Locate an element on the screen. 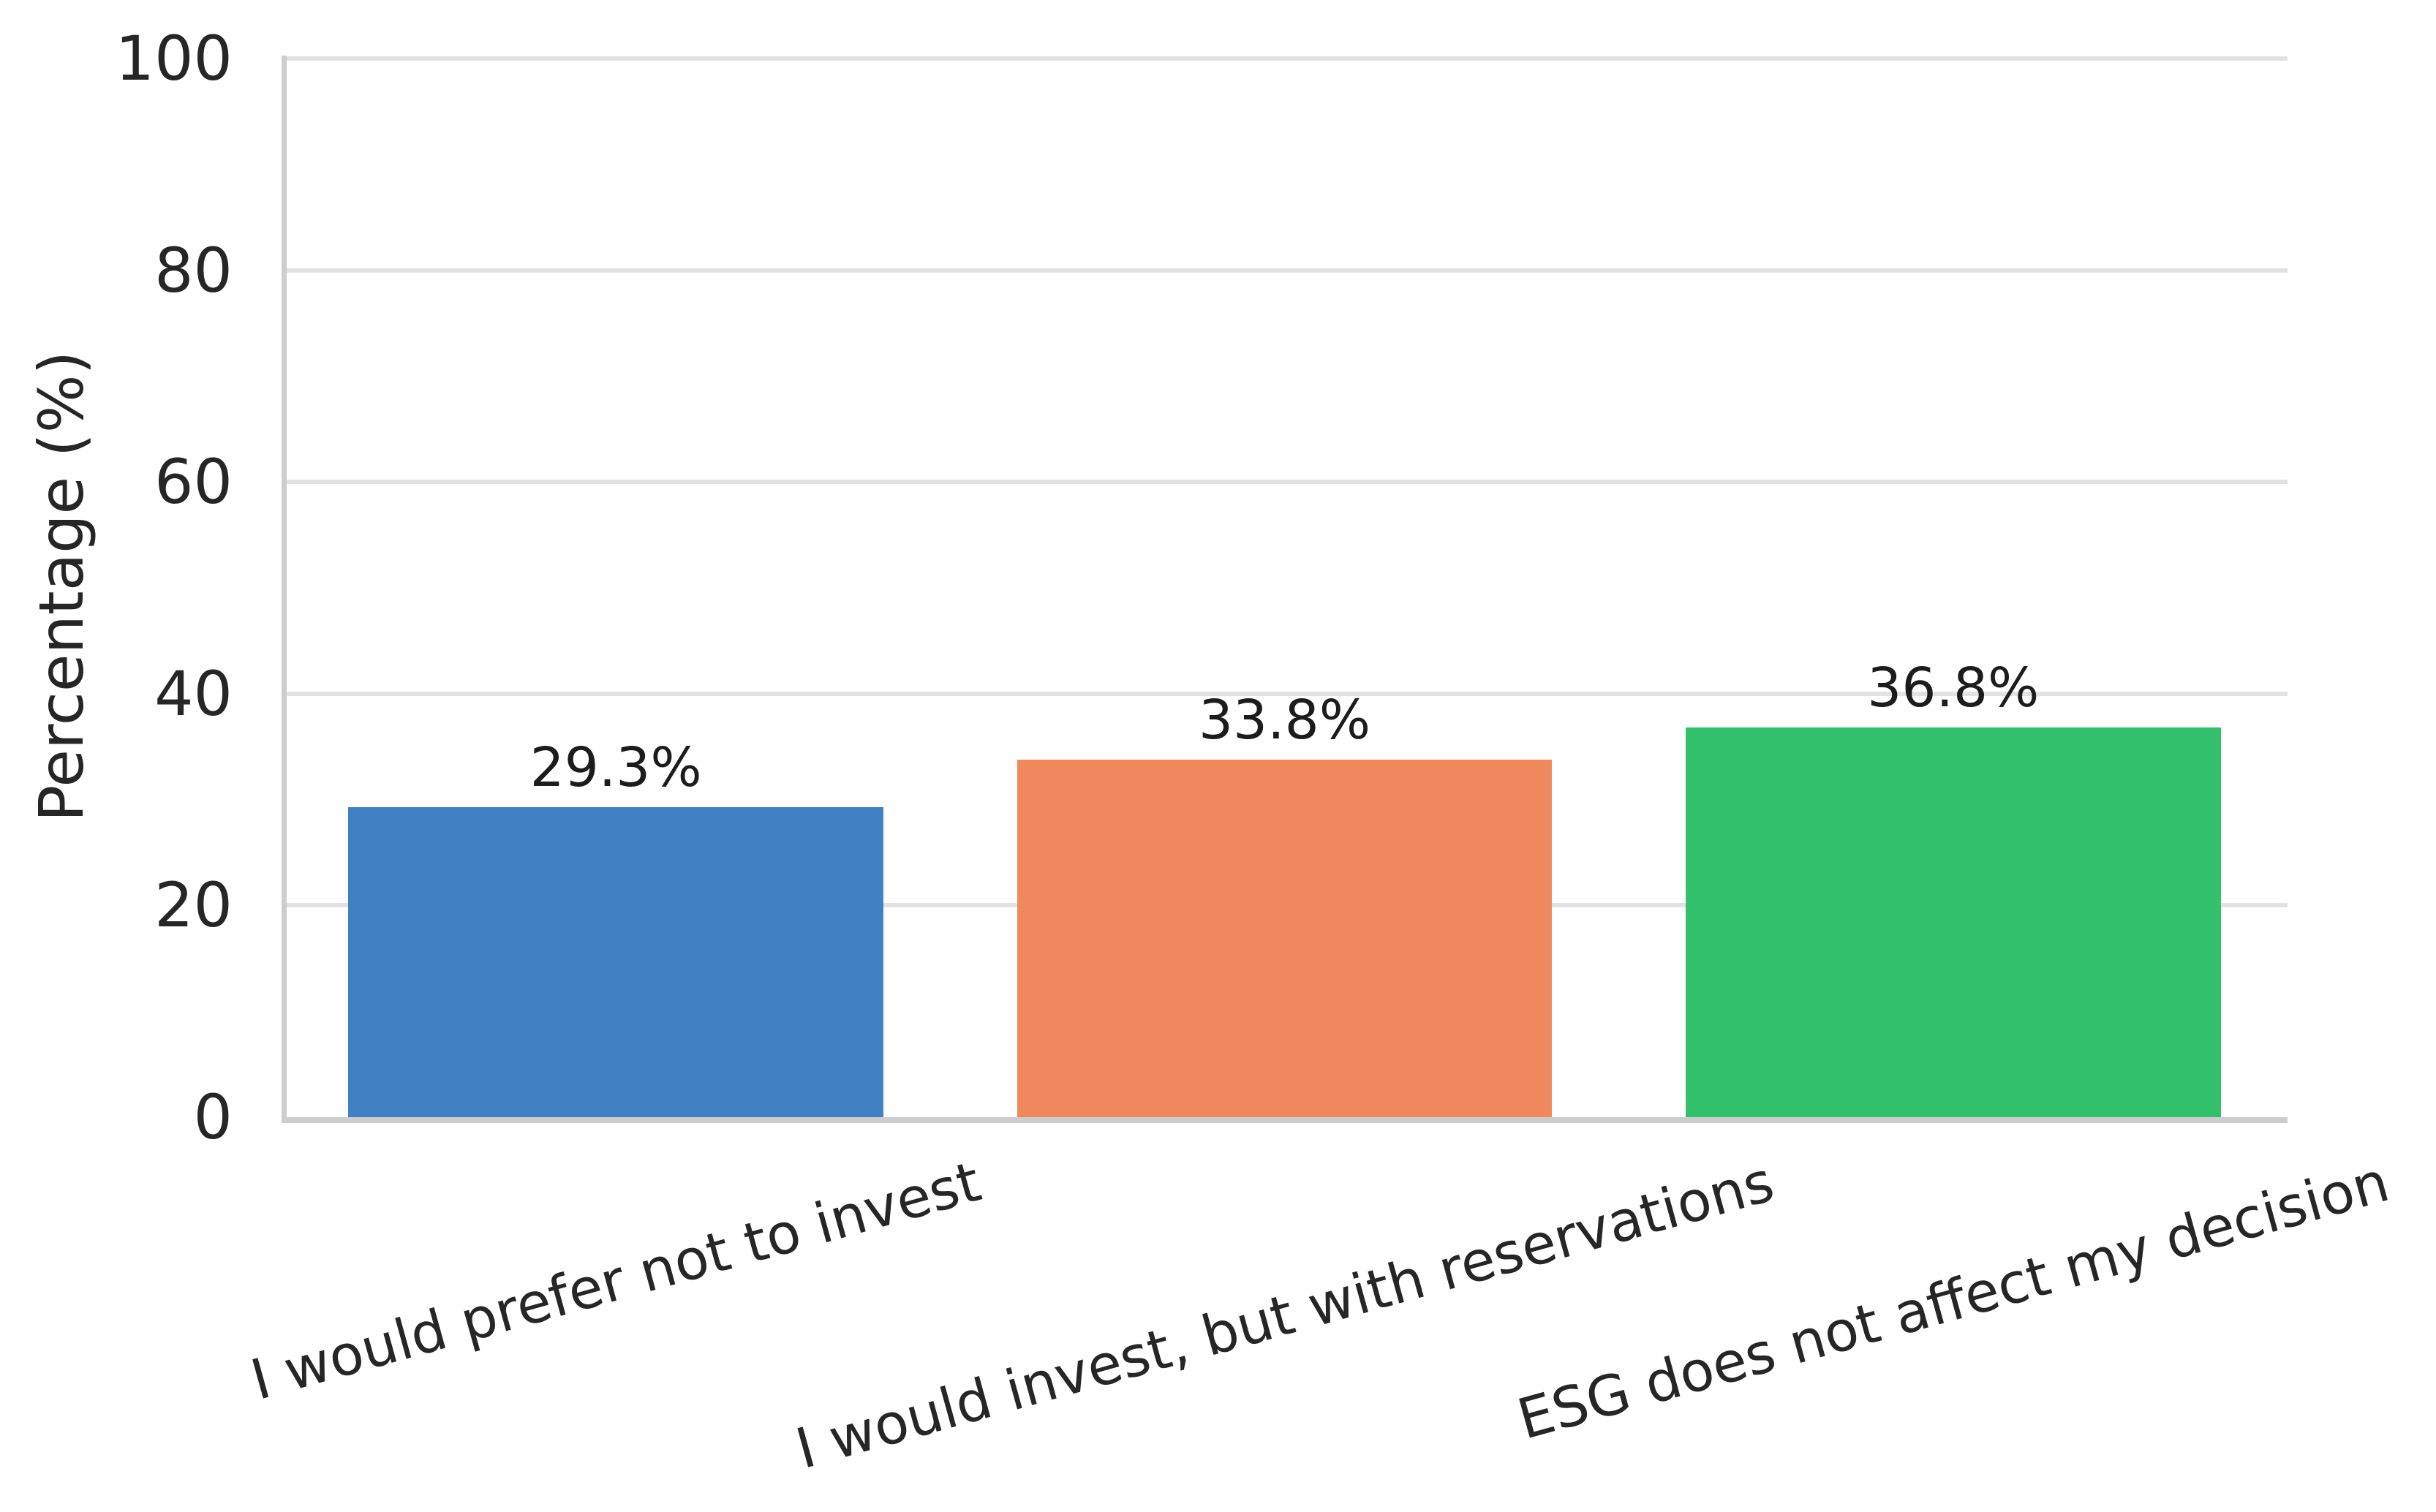  x-axis-spine is located at coordinates (1285, 1120).